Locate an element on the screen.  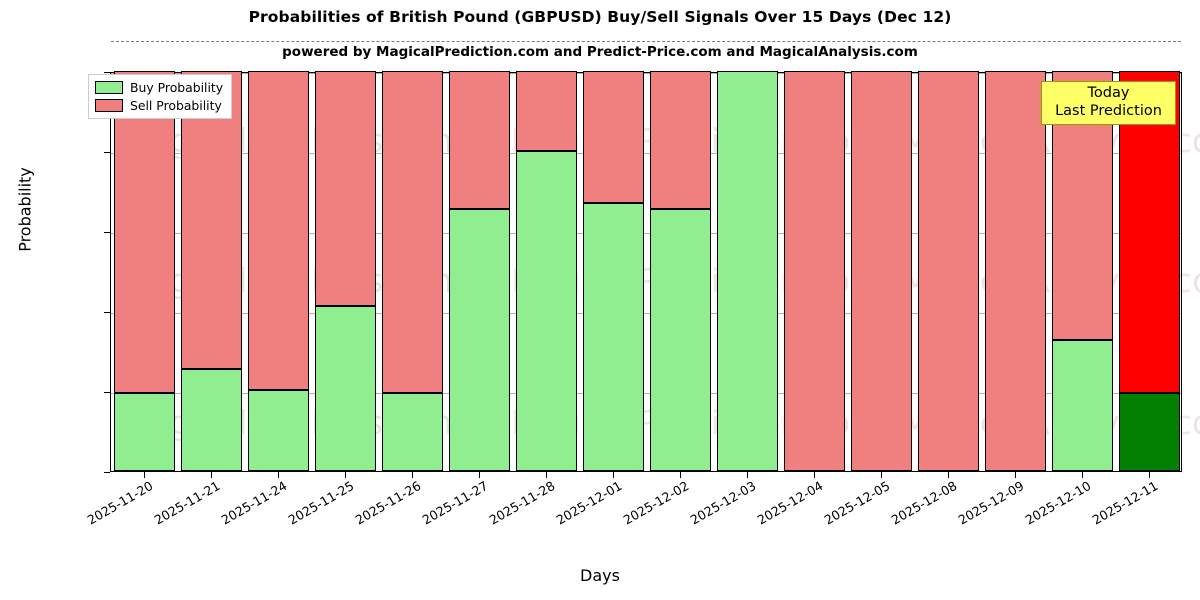
y-axis: Probability 020406080100 is located at coordinates (55, 300).